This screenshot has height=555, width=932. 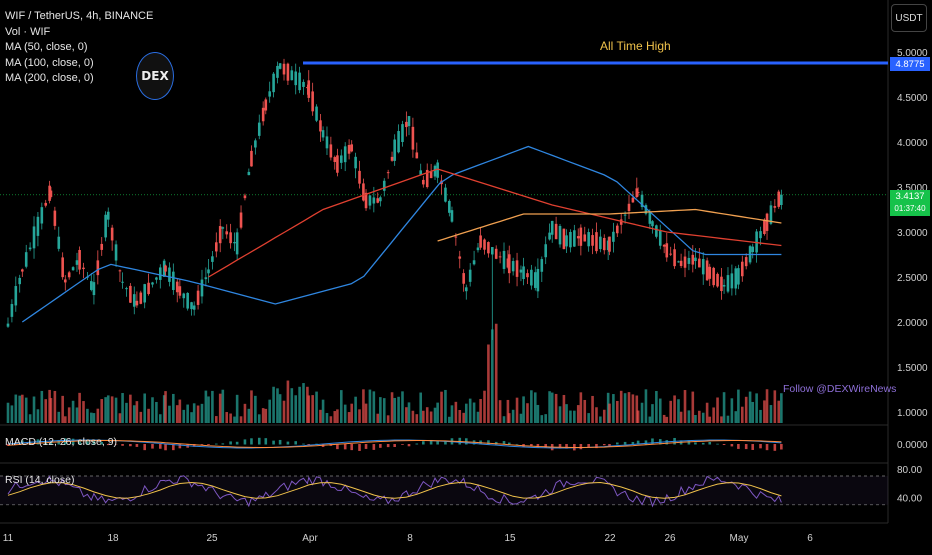 I want to click on legend-ma50: MA (50, close, 0), so click(x=46, y=47).